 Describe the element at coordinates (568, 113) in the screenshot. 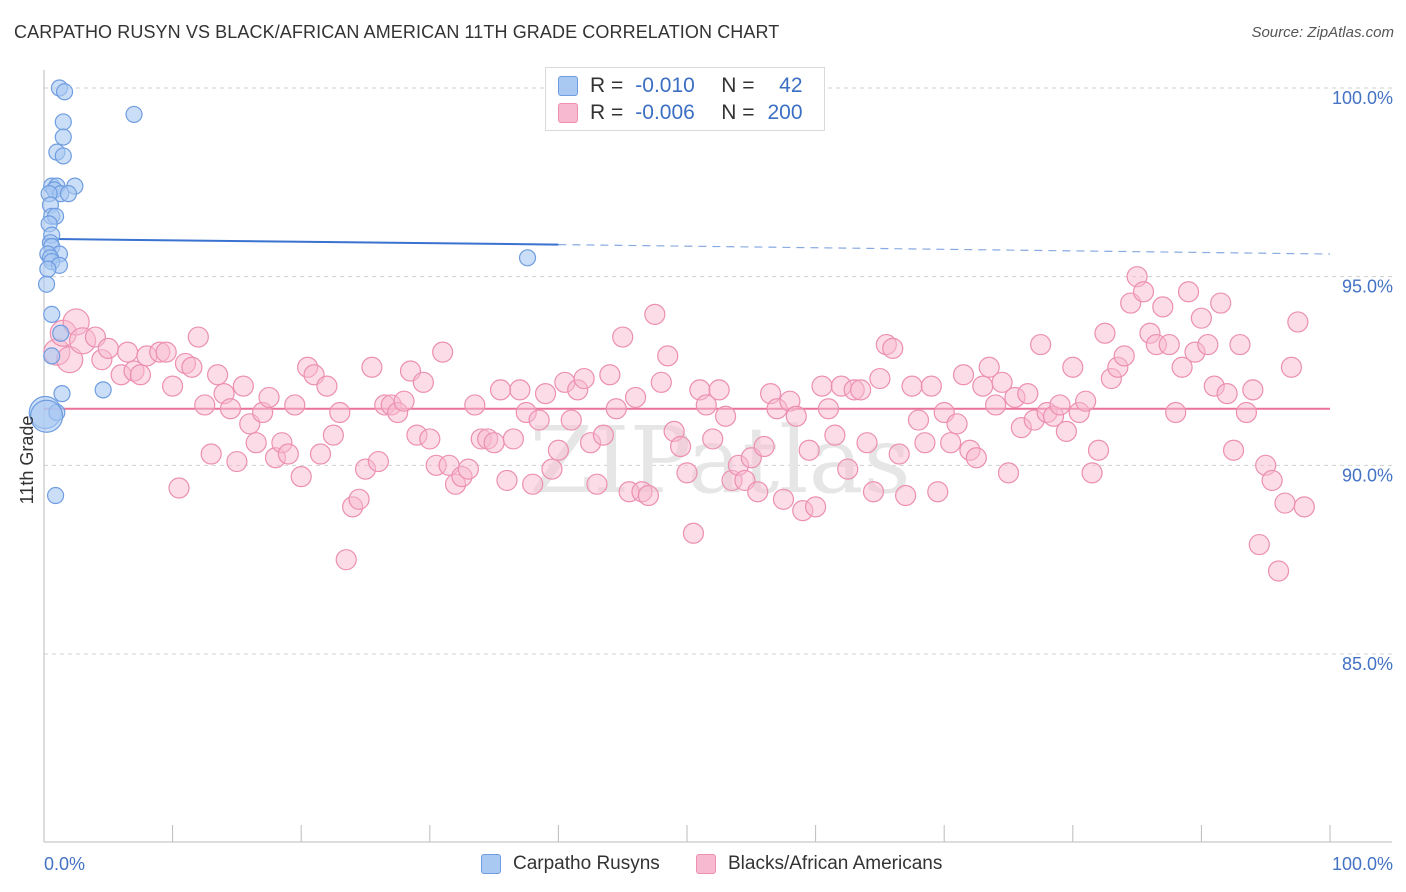

I see `legend-swatch-pink` at that location.